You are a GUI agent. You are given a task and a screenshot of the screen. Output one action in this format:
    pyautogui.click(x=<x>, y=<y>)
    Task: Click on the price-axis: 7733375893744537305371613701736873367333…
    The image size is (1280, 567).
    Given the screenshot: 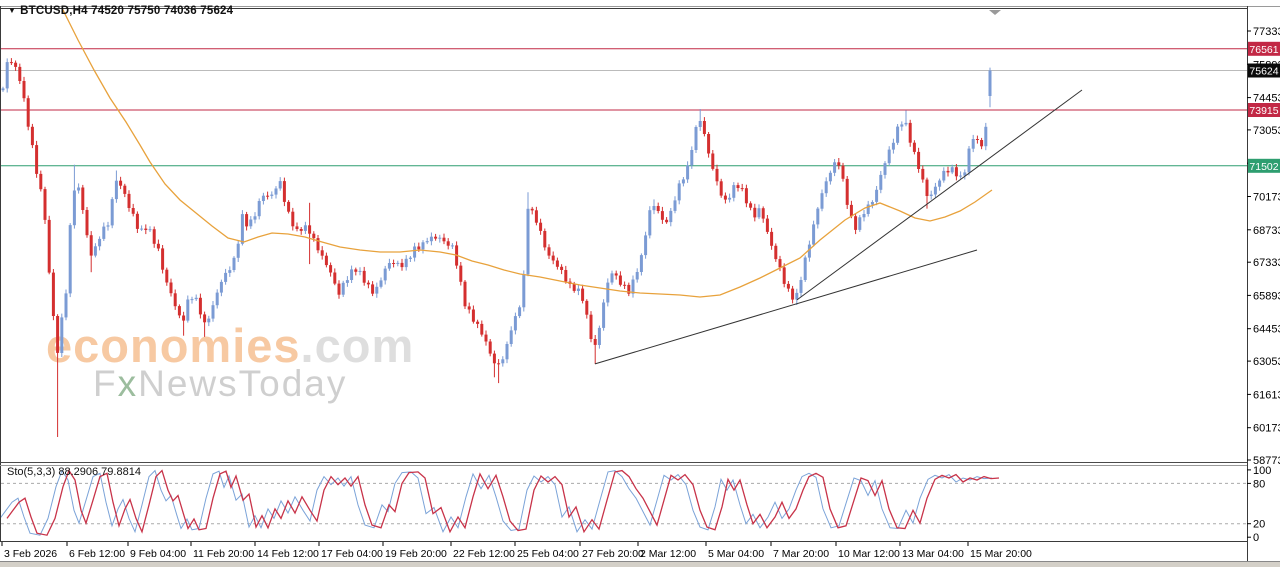 What is the action you would take?
    pyautogui.click(x=1263, y=285)
    